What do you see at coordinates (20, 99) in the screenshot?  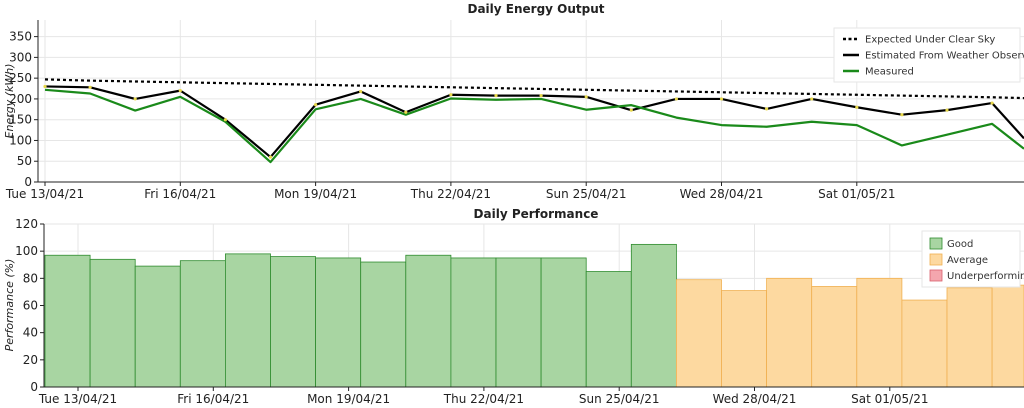 I see `top-y-tick-label: 200` at bounding box center [20, 99].